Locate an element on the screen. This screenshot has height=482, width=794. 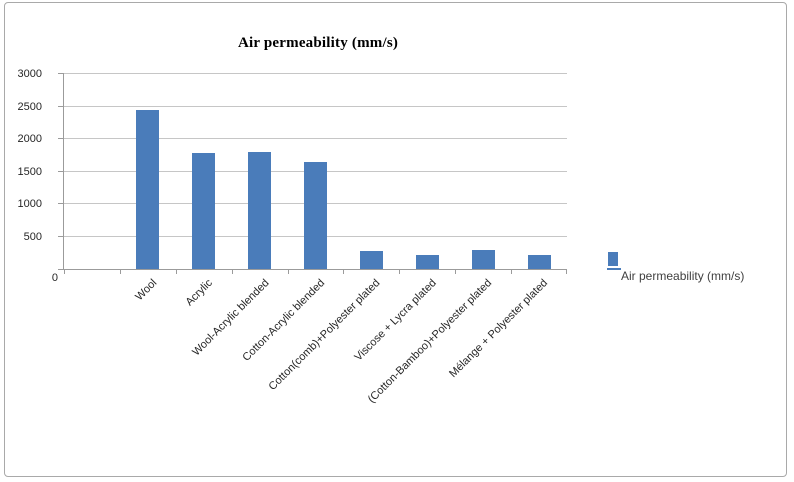
bar-viscose-lycra-plated is located at coordinates (427, 262).